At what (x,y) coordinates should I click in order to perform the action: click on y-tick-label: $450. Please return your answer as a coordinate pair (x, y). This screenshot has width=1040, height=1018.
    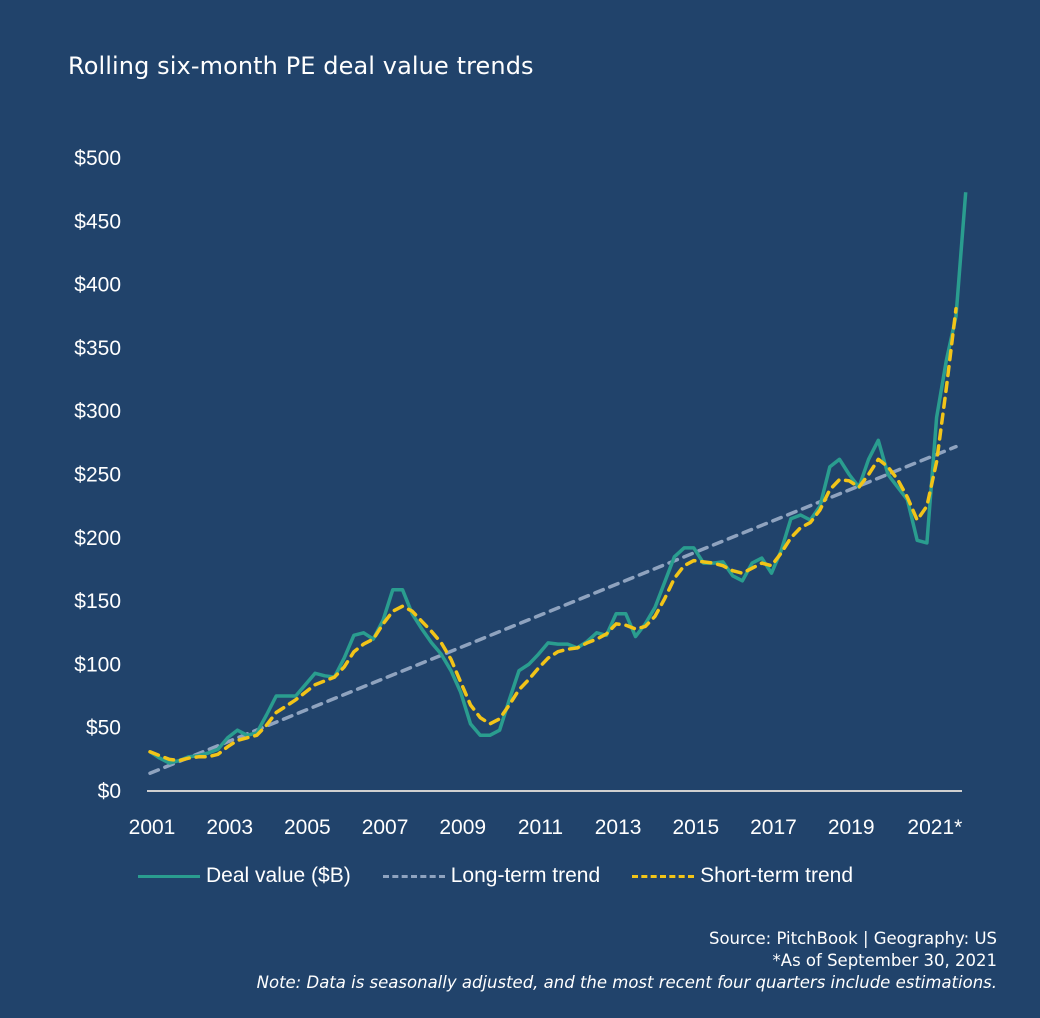
    Looking at the image, I should click on (97, 221).